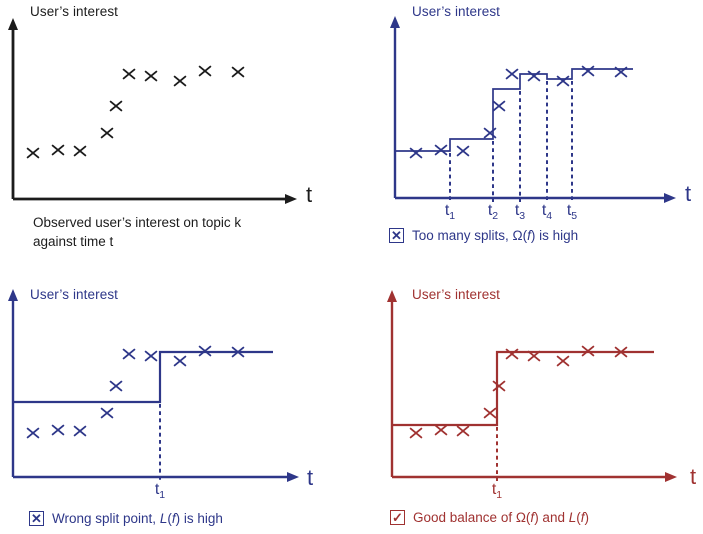 This screenshot has width=703, height=534. I want to click on caption-good-balance: ✓ Good balance of Ω(f) and L(f), so click(489, 517).